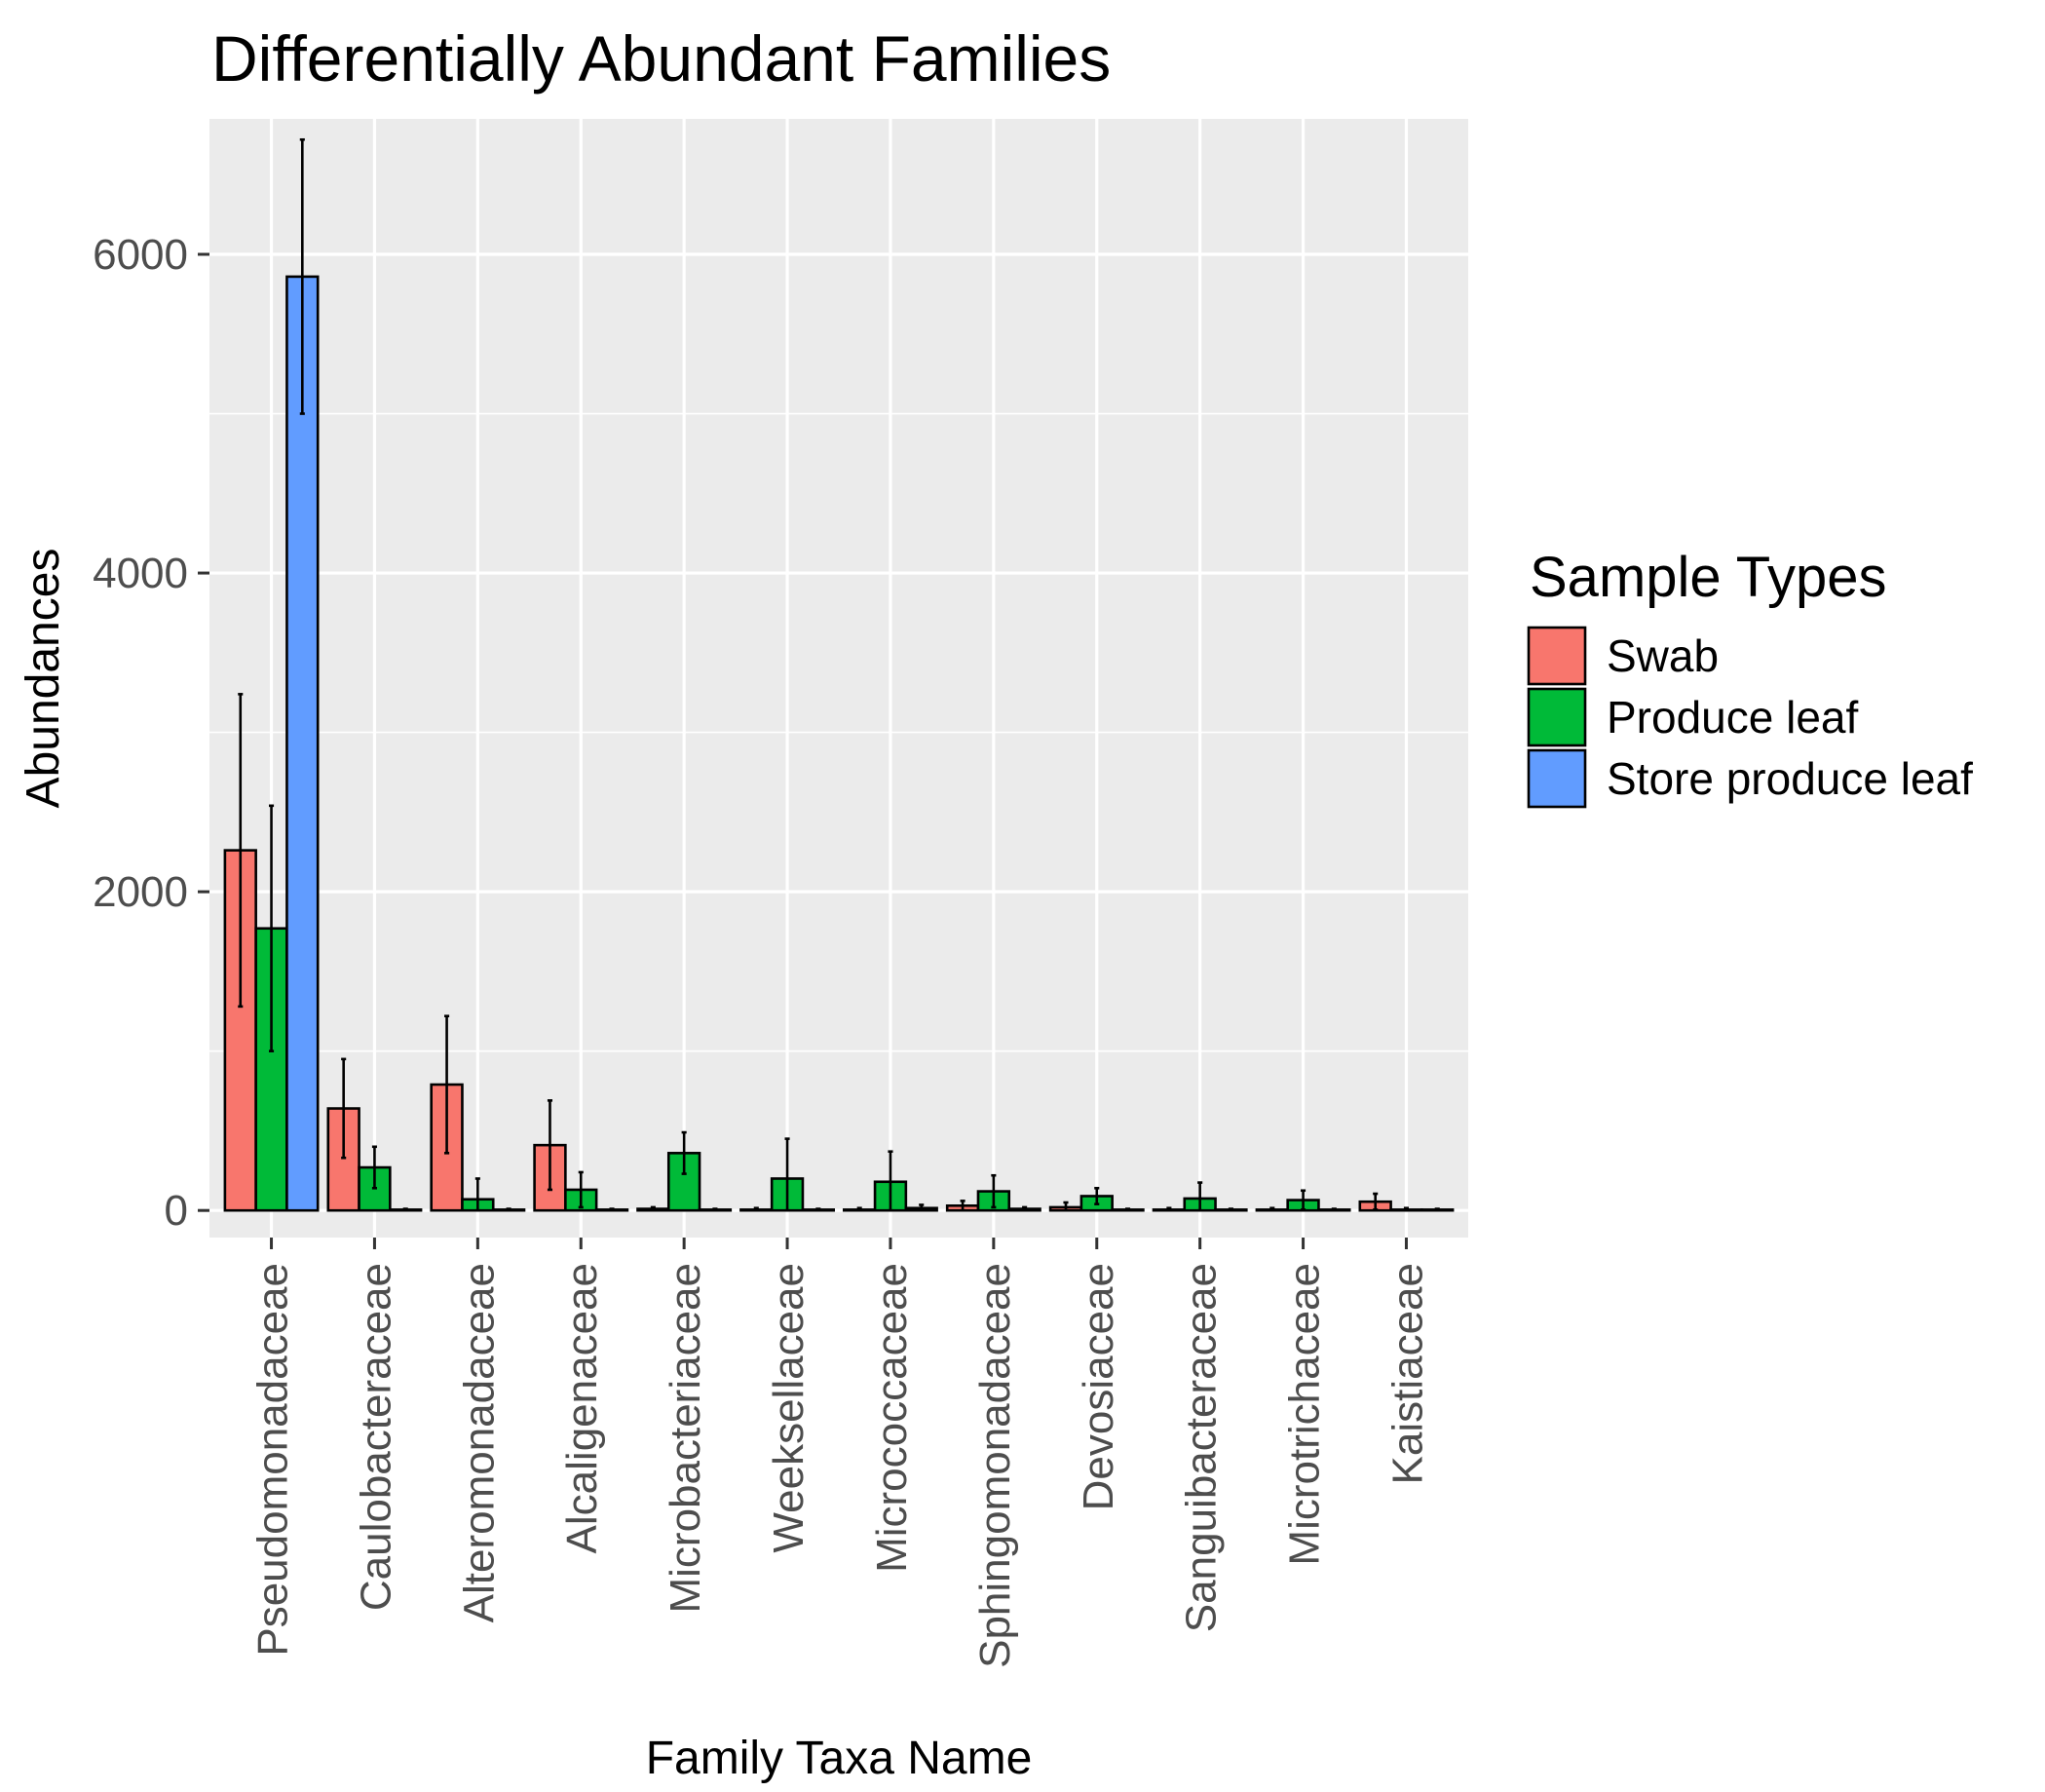  I want to click on chart-title: Differentially Abundant Families, so click(661, 59).